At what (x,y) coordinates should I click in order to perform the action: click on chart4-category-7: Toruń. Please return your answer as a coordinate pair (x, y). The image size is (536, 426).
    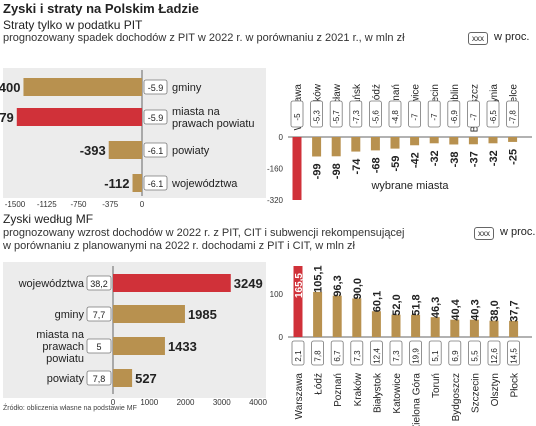
    Looking at the image, I should click on (436, 385).